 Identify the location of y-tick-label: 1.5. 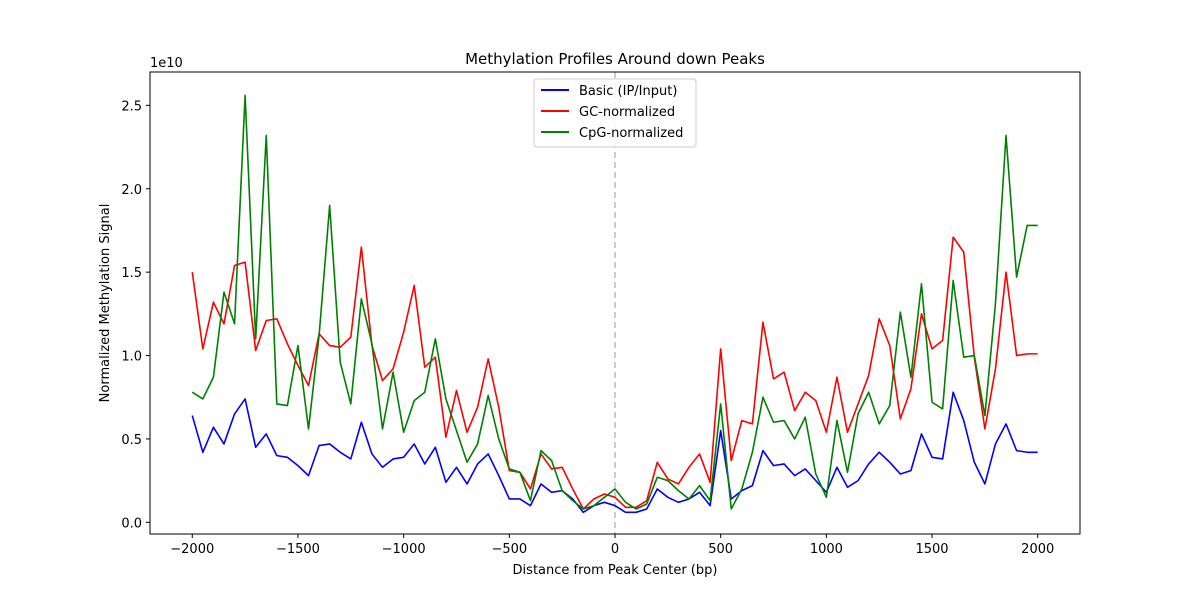
(131, 273).